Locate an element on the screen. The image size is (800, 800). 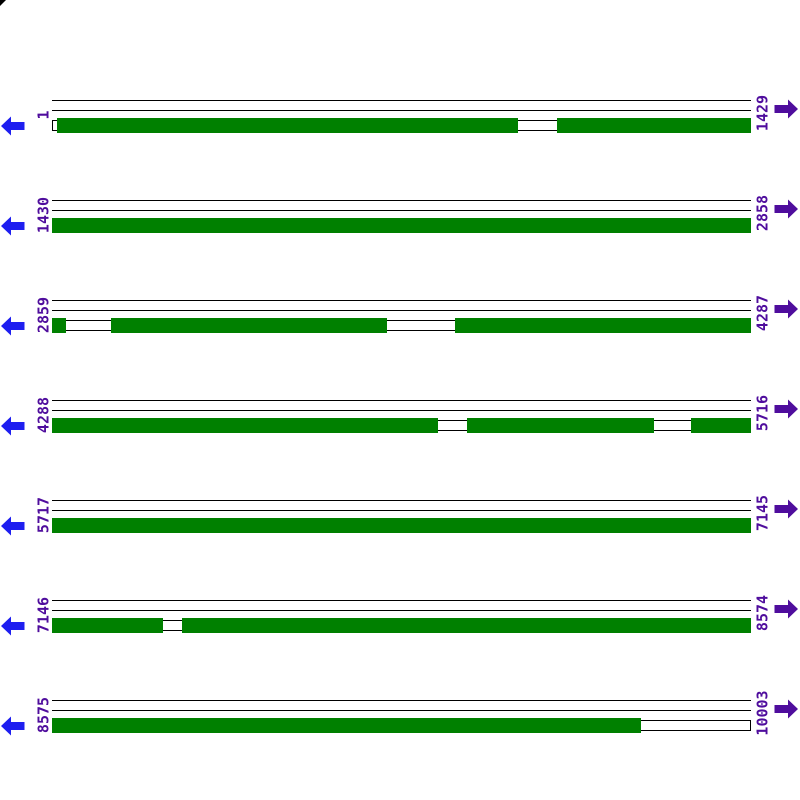
row-start-coordinate: 8575 is located at coordinates (43, 715).